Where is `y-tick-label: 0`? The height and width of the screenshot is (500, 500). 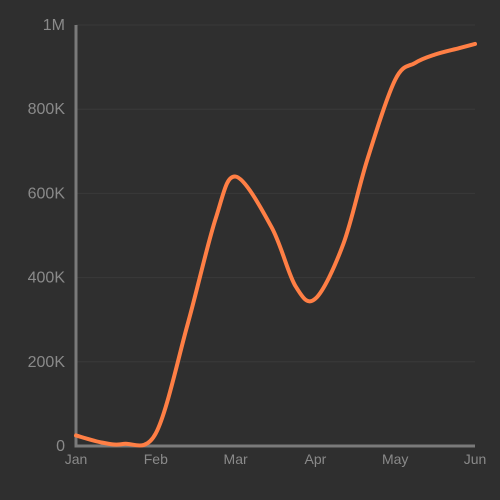
y-tick-label: 0 is located at coordinates (60, 446).